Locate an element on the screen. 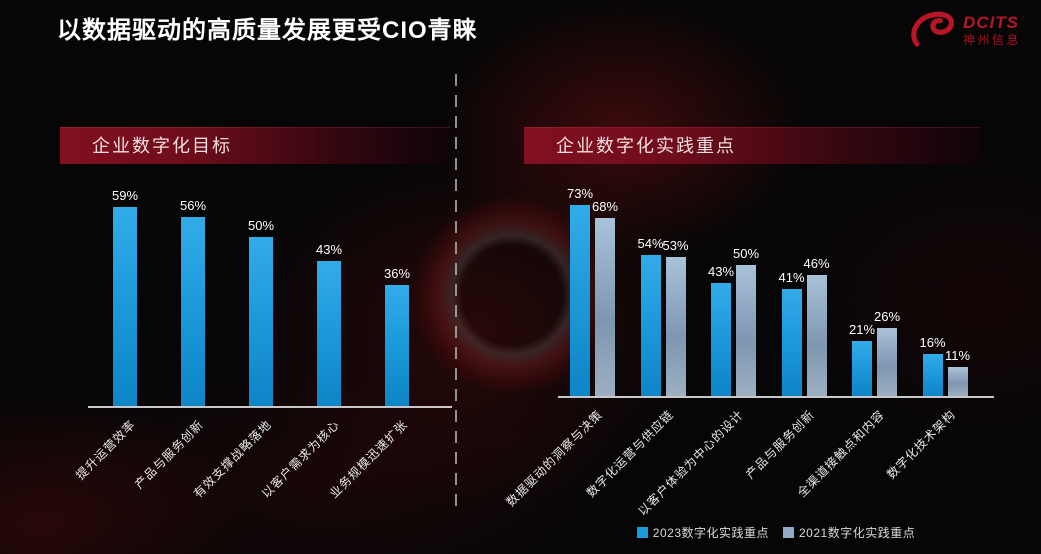 This screenshot has width=1041, height=554. dcits-swirl-icon is located at coordinates (932, 29).